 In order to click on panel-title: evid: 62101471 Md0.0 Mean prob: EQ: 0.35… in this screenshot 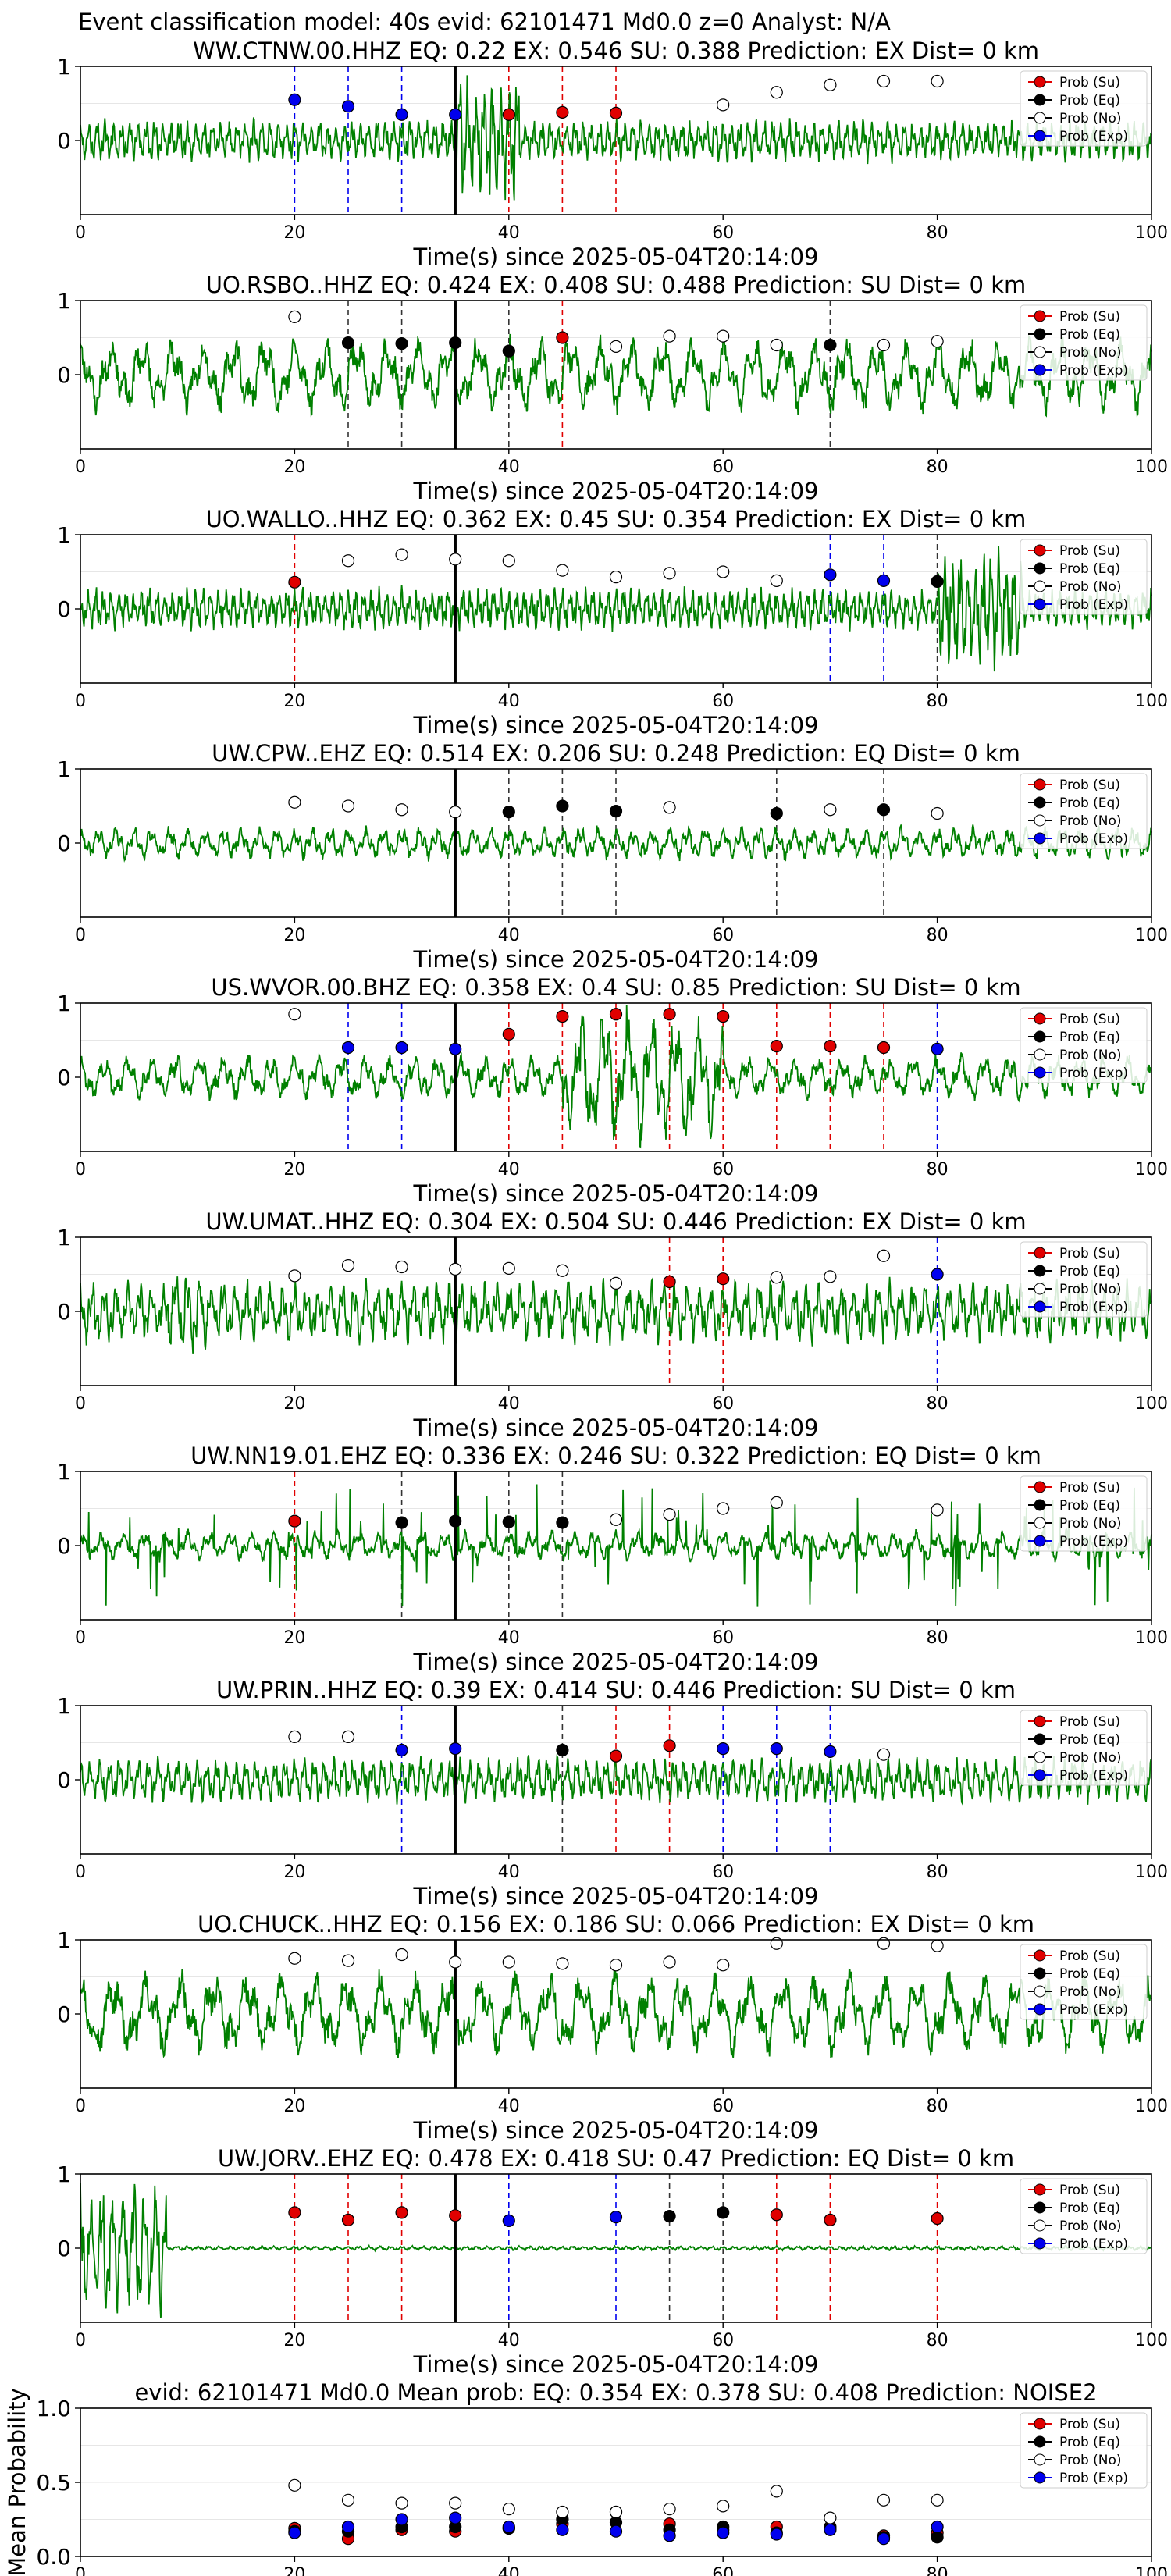, I will do `click(615, 2392)`.